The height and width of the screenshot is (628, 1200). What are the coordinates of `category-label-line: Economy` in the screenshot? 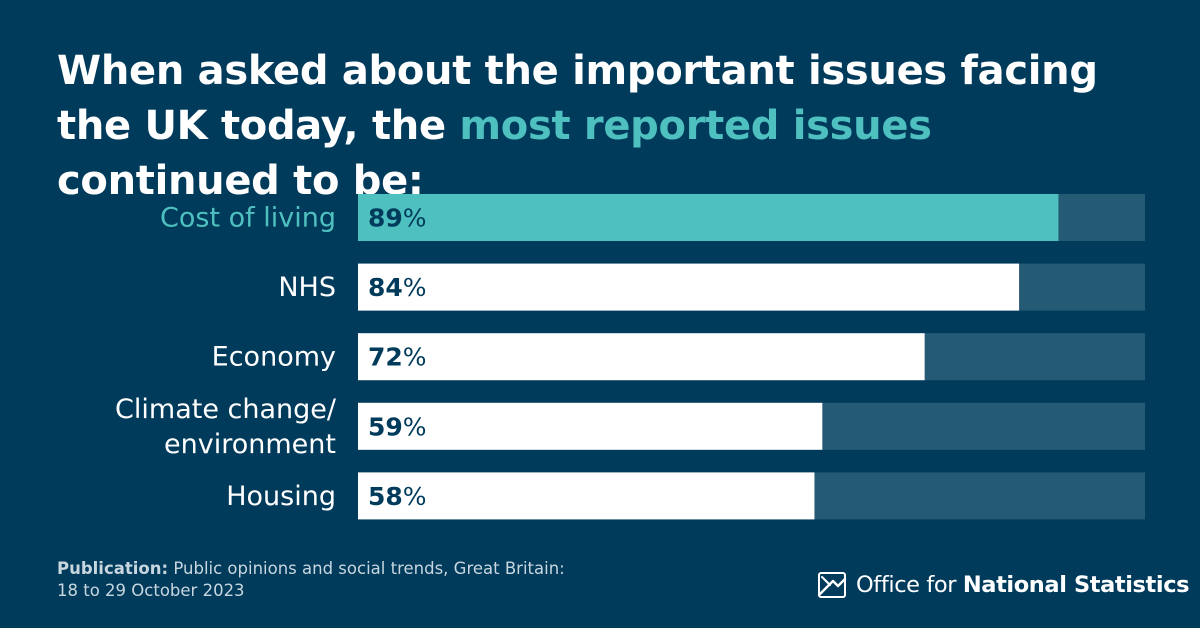 It's located at (274, 357).